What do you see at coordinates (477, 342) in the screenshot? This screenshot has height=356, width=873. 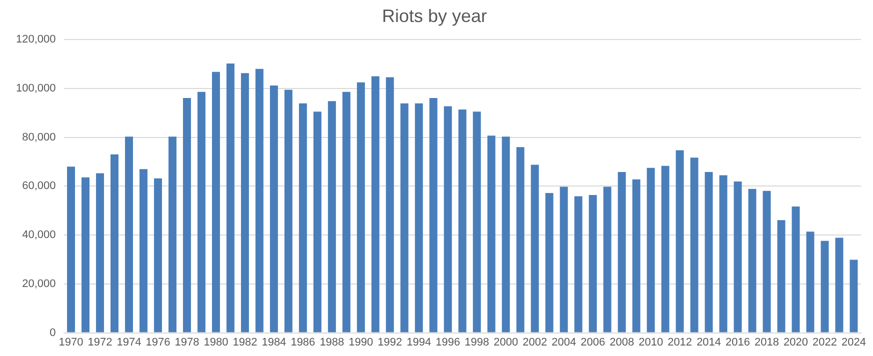 I see `x-tick-label: 1998` at bounding box center [477, 342].